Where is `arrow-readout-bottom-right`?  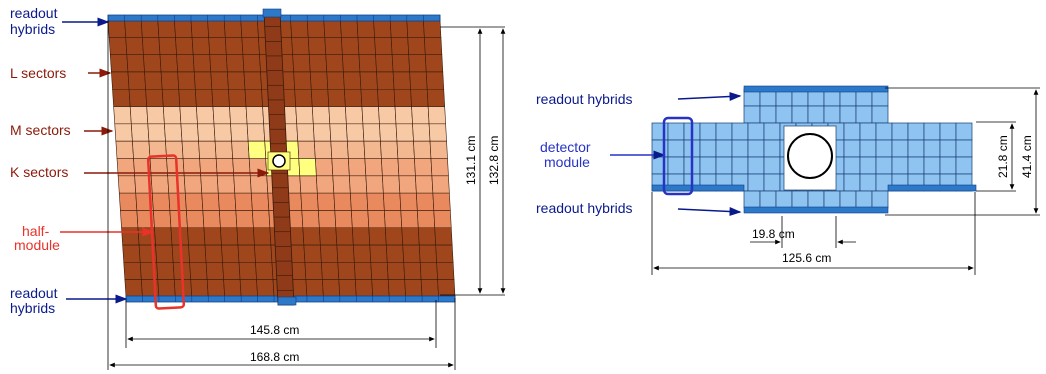 arrow-readout-bottom-right is located at coordinates (709, 211).